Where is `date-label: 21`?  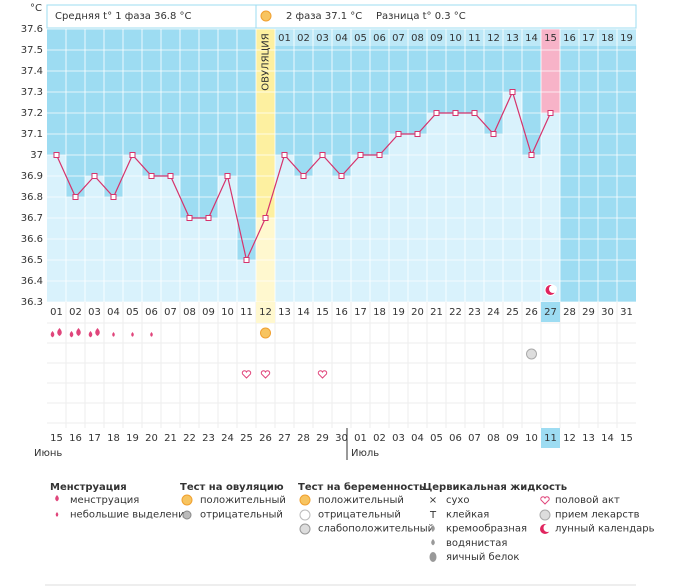
date-label: 21 is located at coordinates (170, 438).